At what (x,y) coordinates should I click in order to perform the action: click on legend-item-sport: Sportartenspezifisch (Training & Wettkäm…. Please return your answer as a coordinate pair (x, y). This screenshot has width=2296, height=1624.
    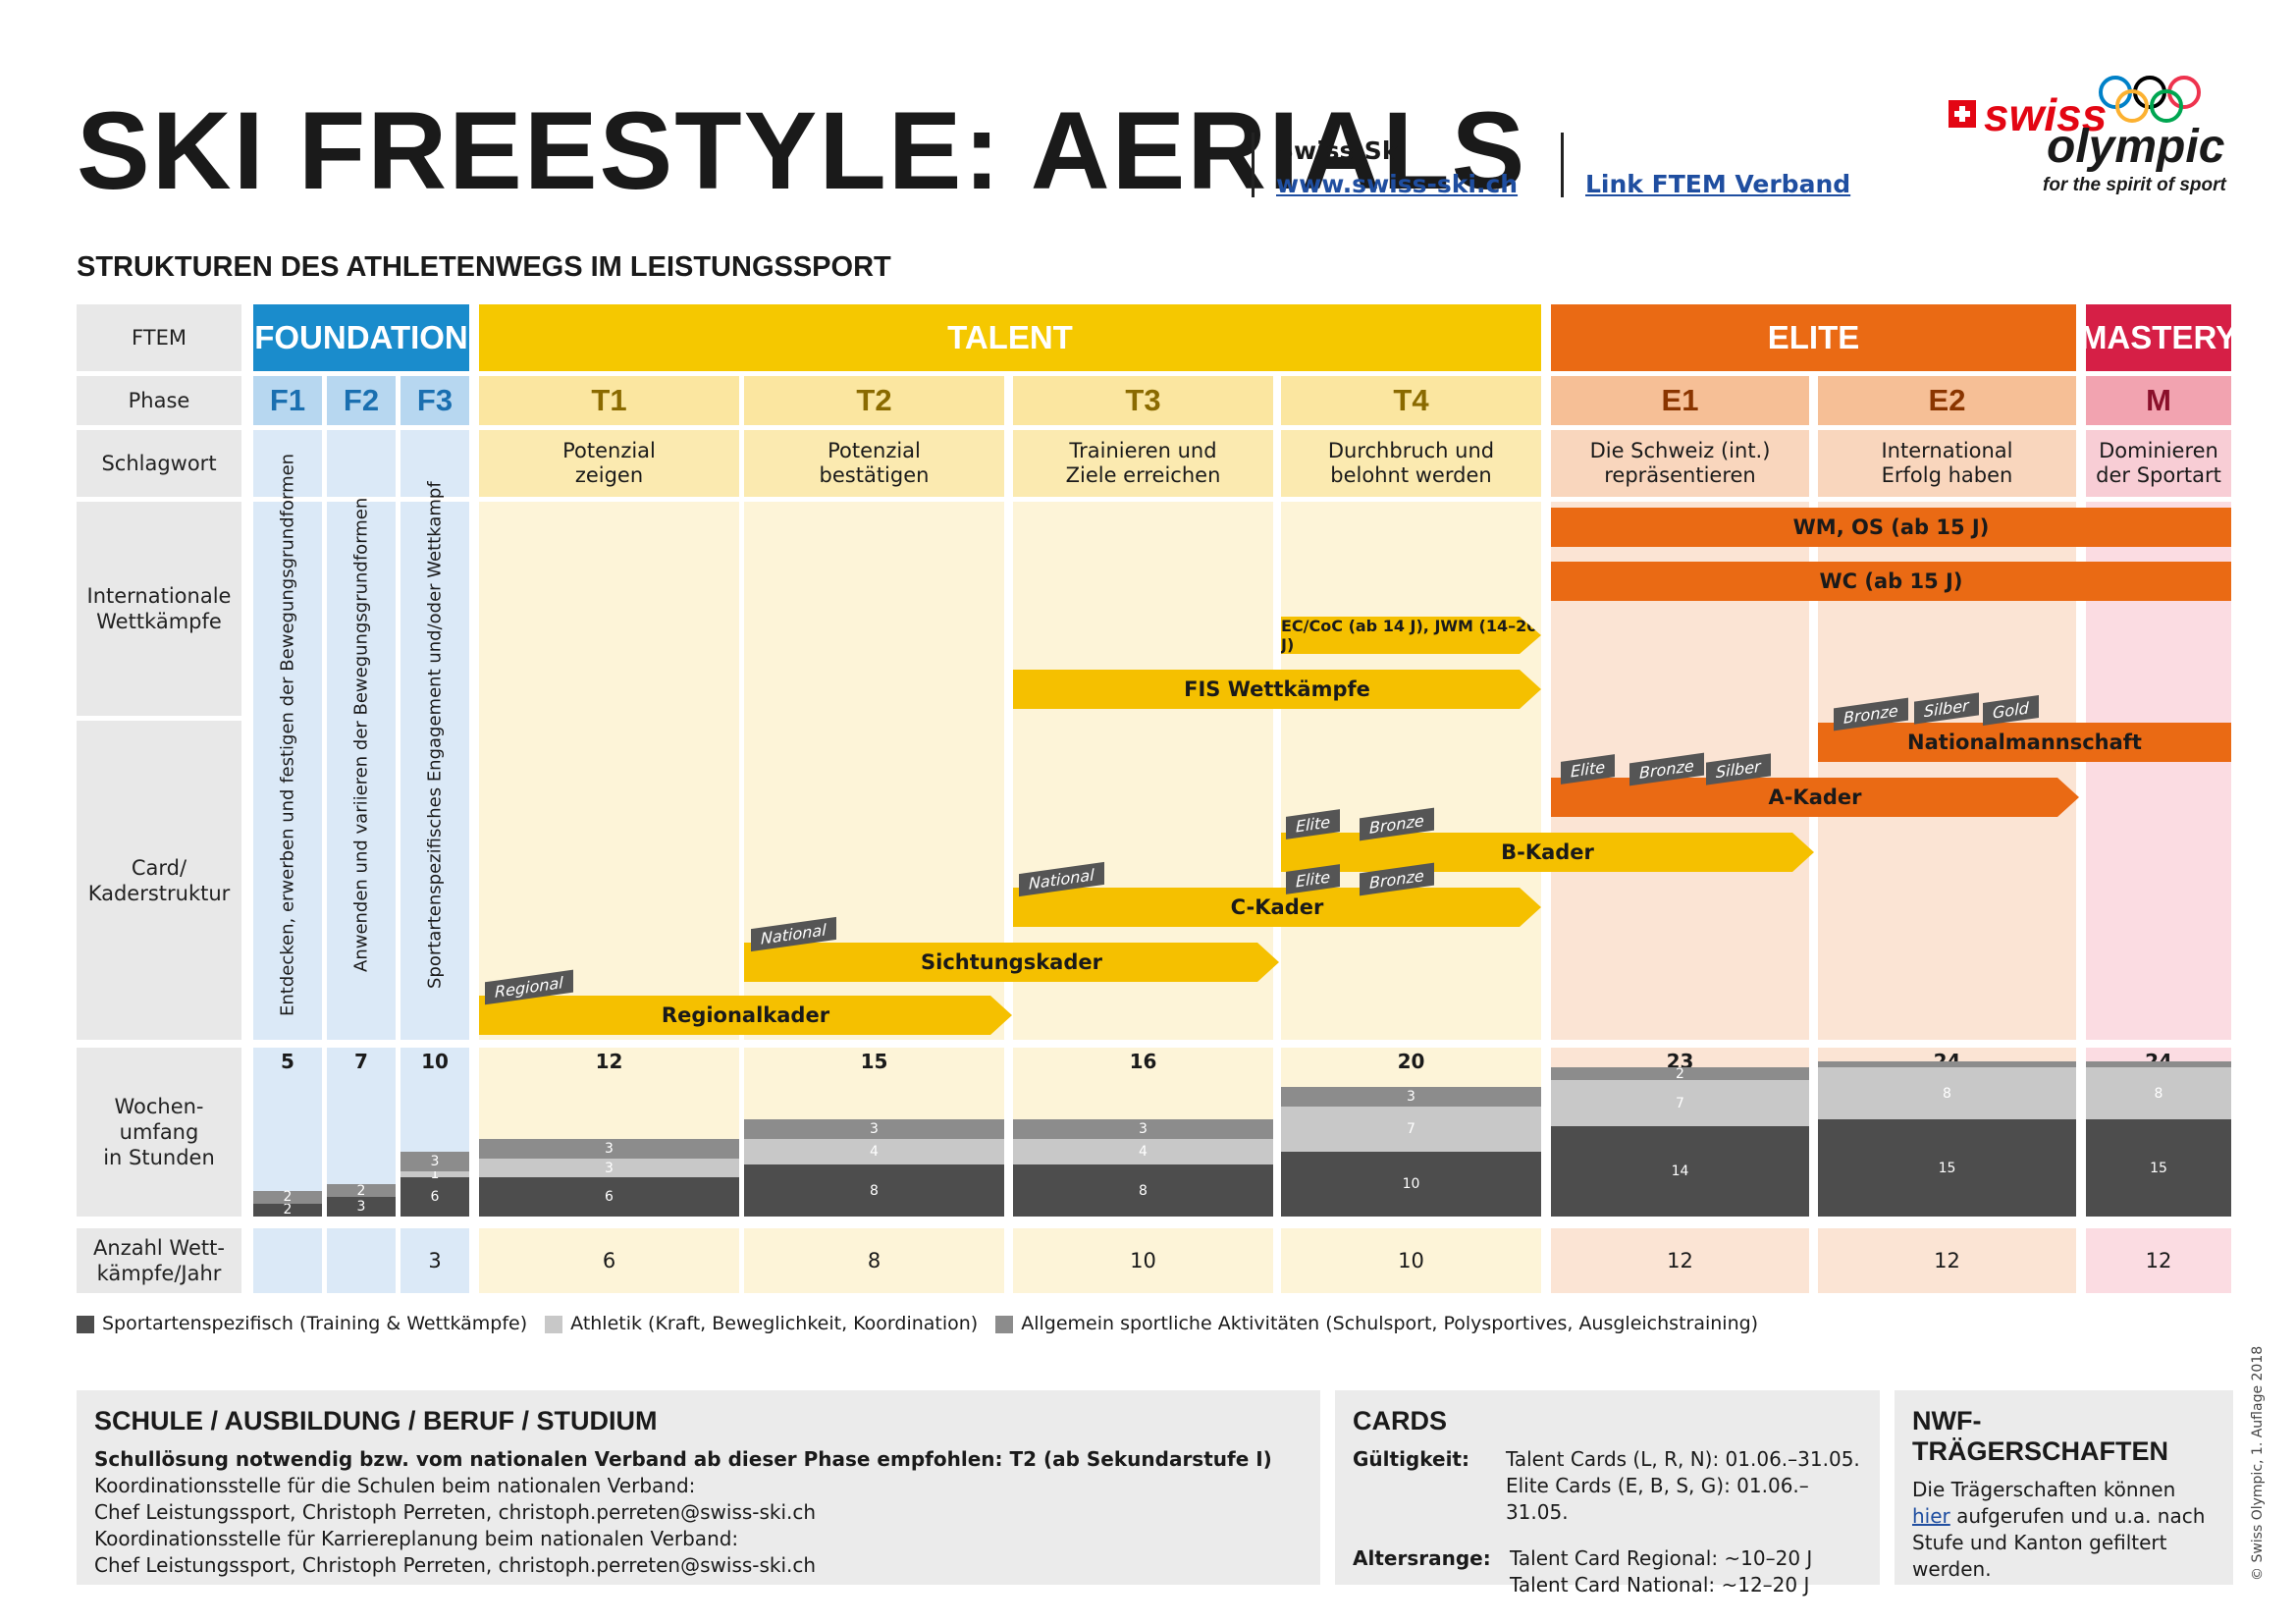
    Looking at the image, I should click on (302, 1323).